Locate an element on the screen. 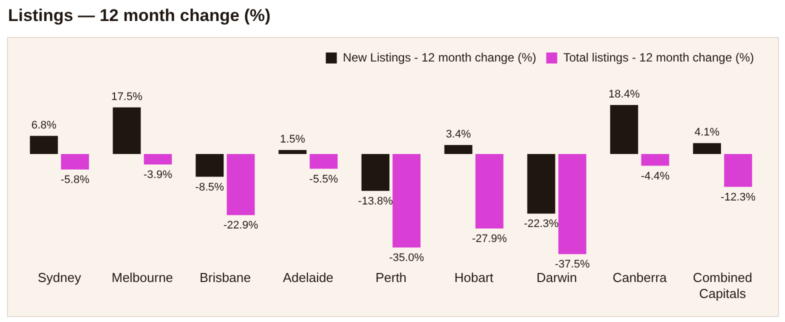 This screenshot has height=322, width=785. x-tick-label: Adelaide is located at coordinates (308, 278).